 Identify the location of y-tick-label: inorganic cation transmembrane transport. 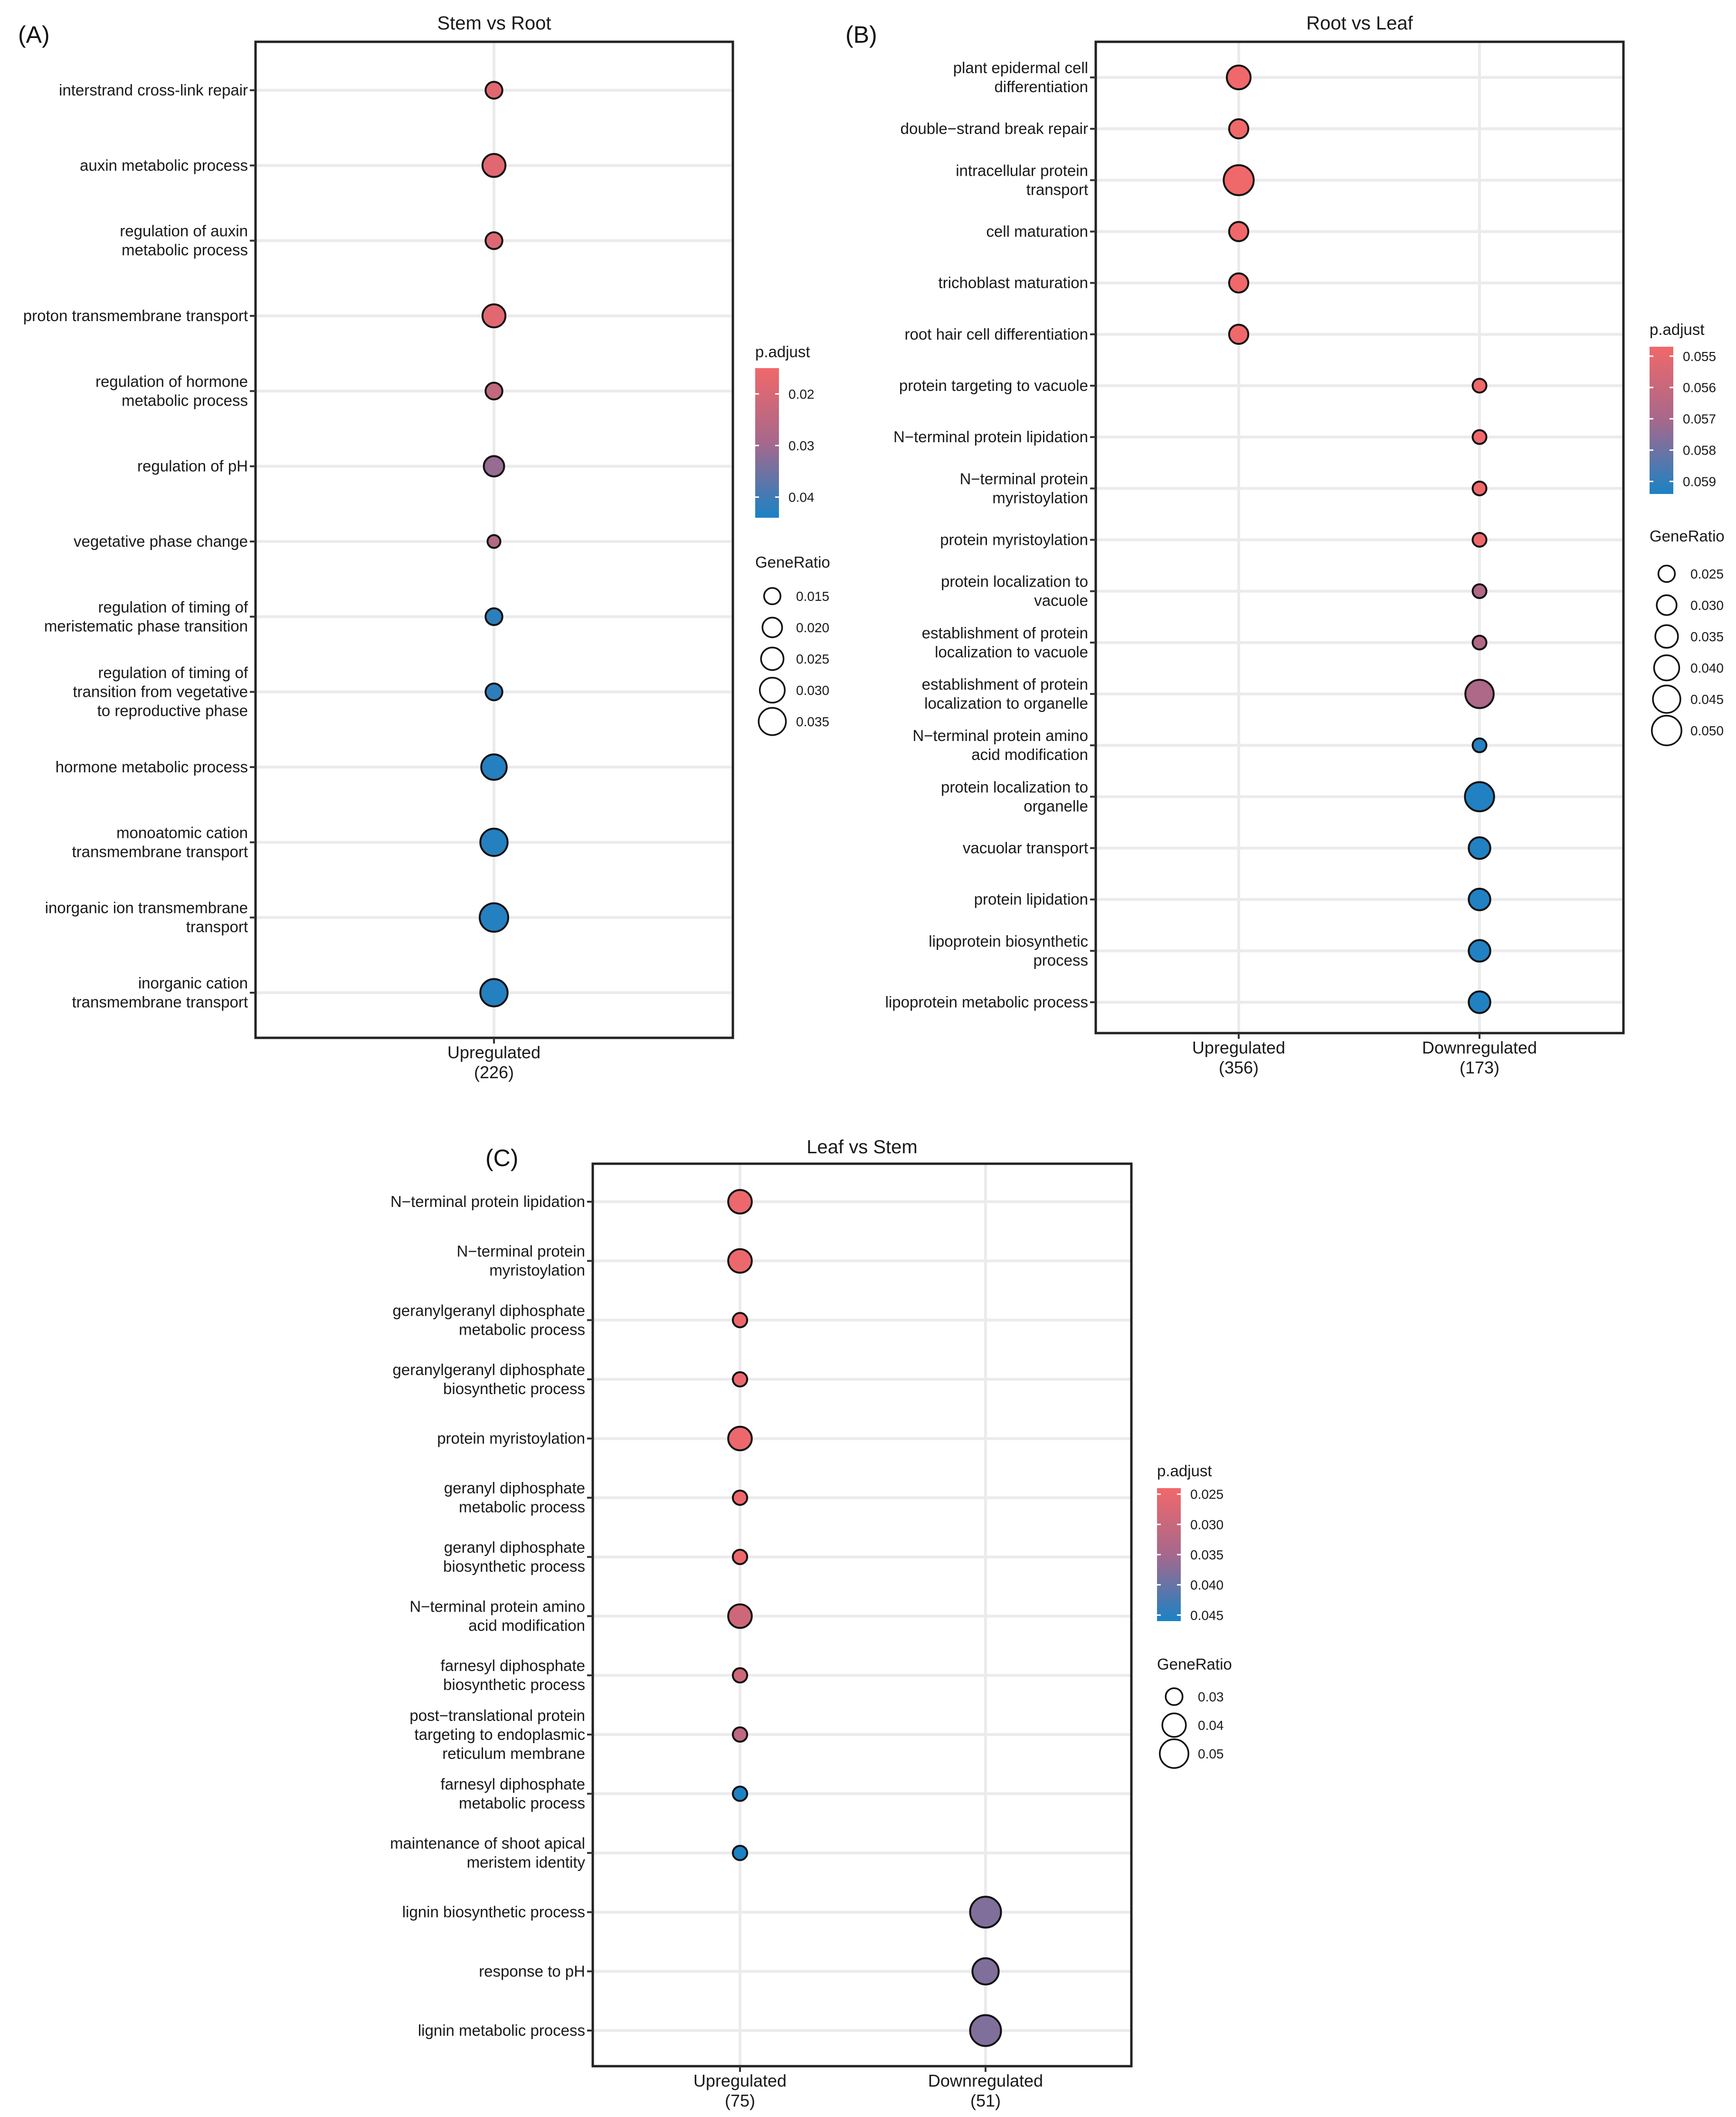
(160, 992).